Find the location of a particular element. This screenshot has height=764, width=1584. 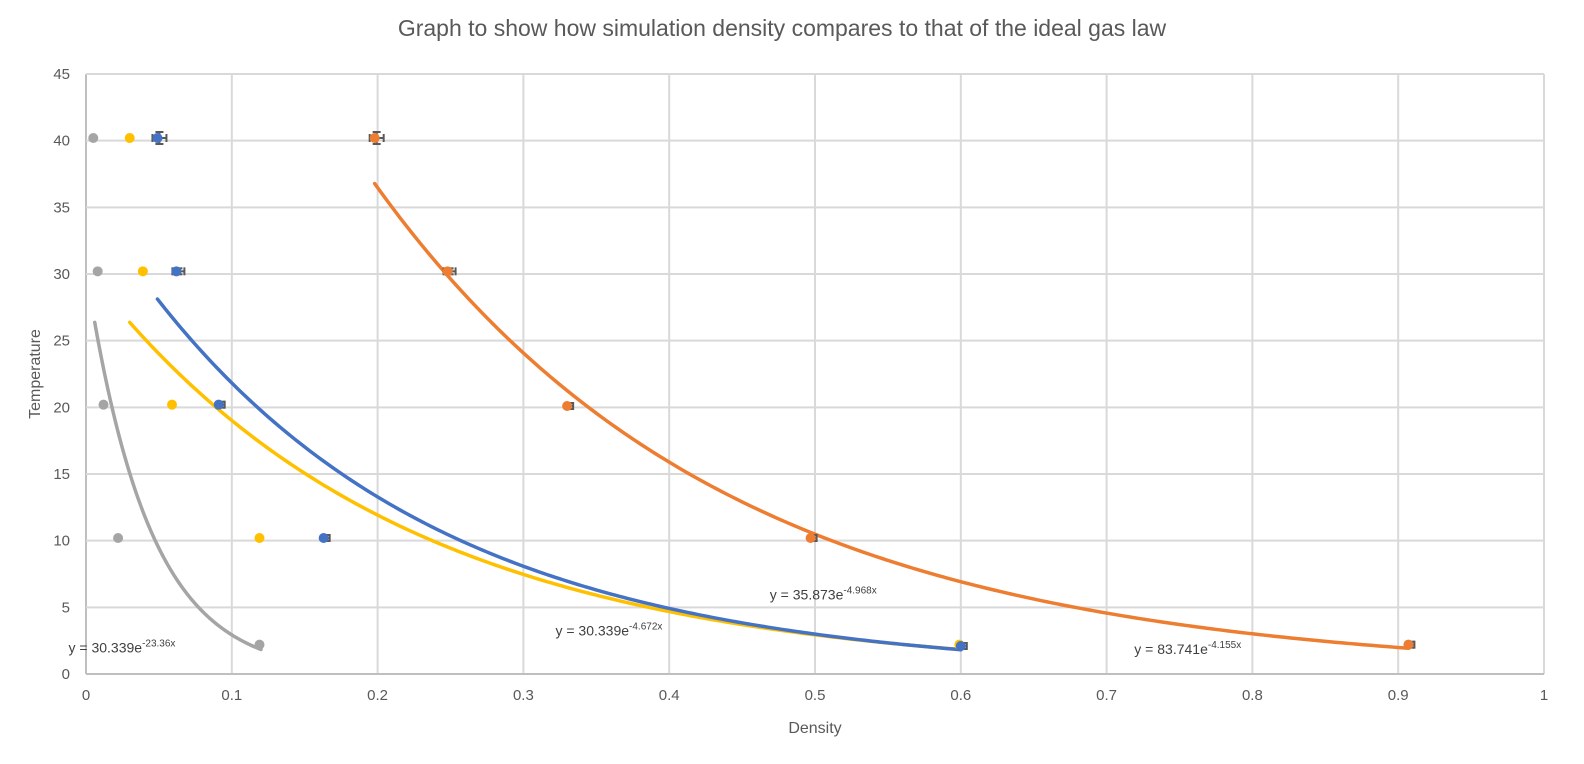

grey-trendline-equation: y = 30.339e-23.36x is located at coordinates (122, 647).